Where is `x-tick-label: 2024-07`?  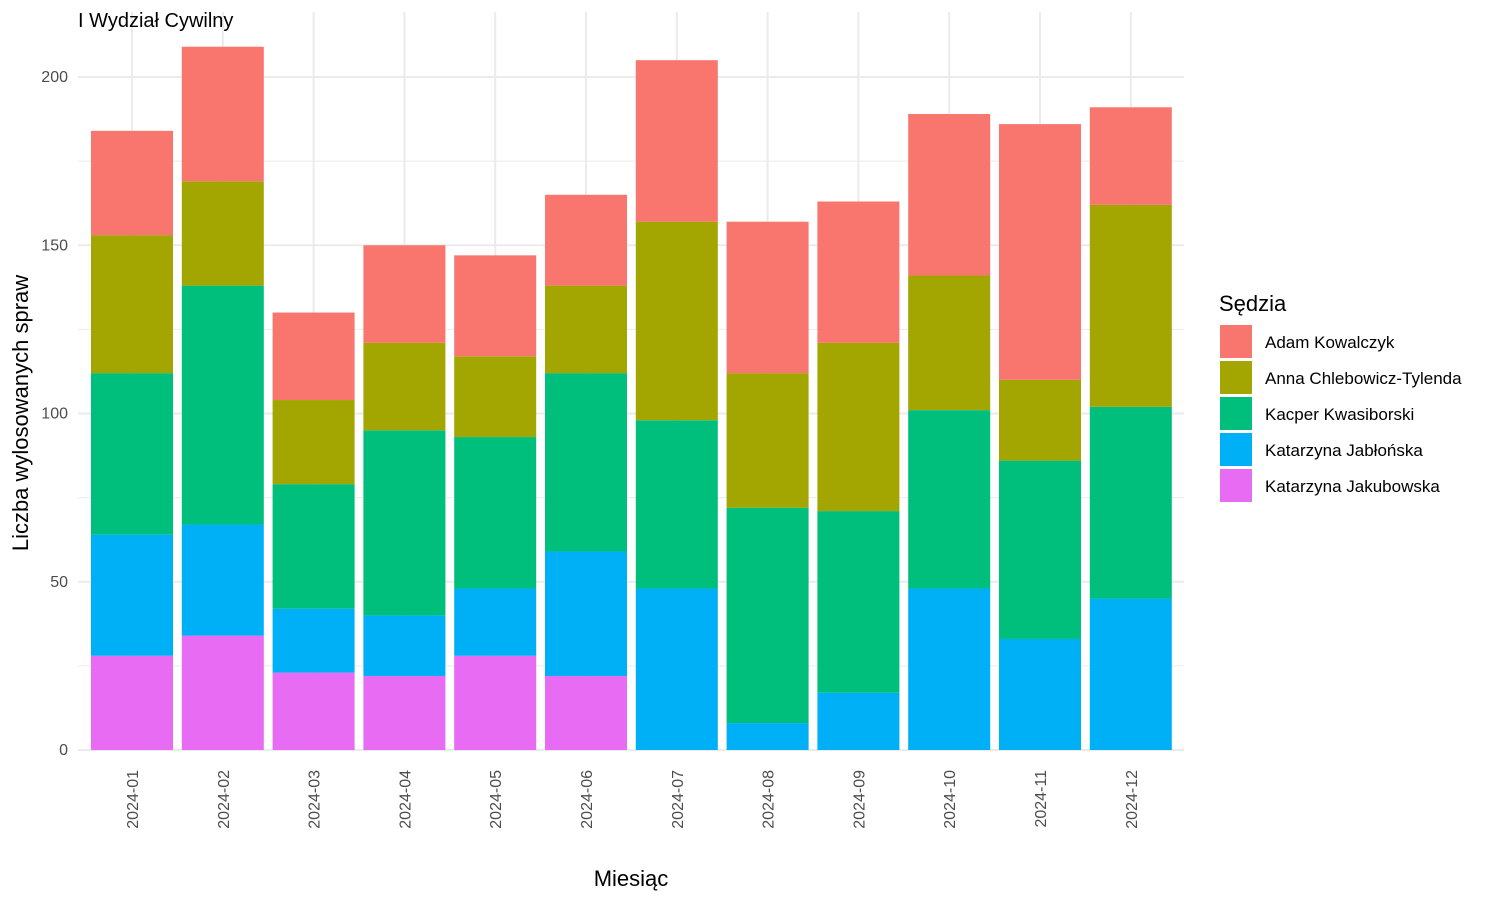 x-tick-label: 2024-07 is located at coordinates (678, 799).